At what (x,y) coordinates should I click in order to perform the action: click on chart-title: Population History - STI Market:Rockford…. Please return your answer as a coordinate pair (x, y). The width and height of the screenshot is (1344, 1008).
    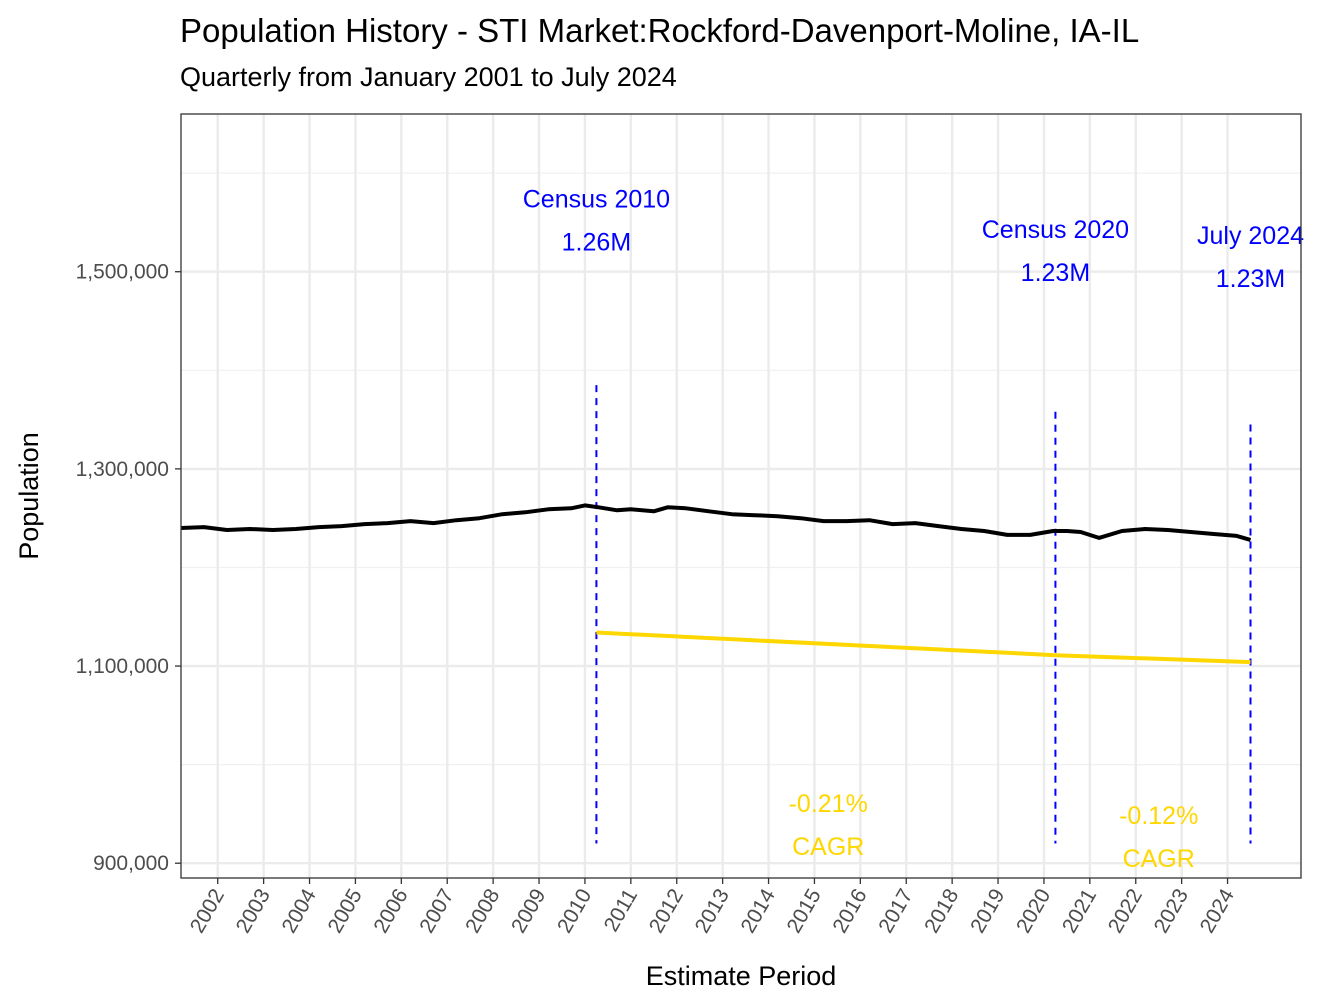
    Looking at the image, I should click on (660, 30).